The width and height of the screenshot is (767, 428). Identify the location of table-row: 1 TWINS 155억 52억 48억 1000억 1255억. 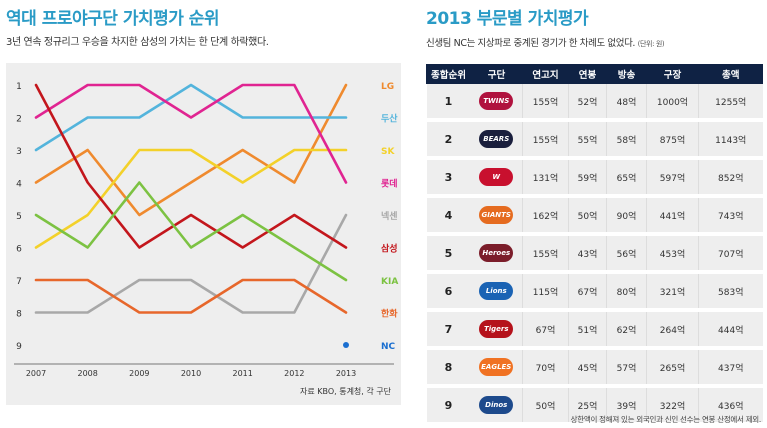
(594, 103).